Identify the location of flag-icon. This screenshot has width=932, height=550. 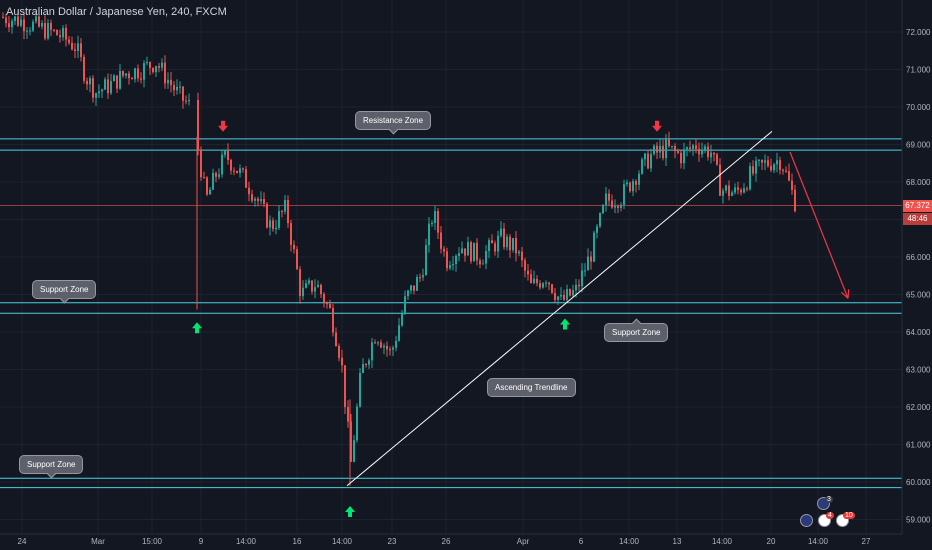
(806, 520).